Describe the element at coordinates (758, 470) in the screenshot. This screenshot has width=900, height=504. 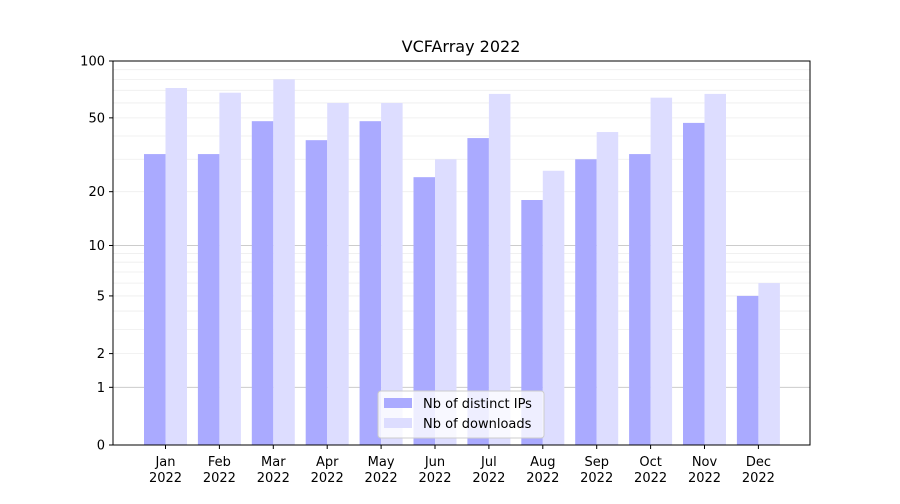
I see `x-tick-label: Dec 2022` at that location.